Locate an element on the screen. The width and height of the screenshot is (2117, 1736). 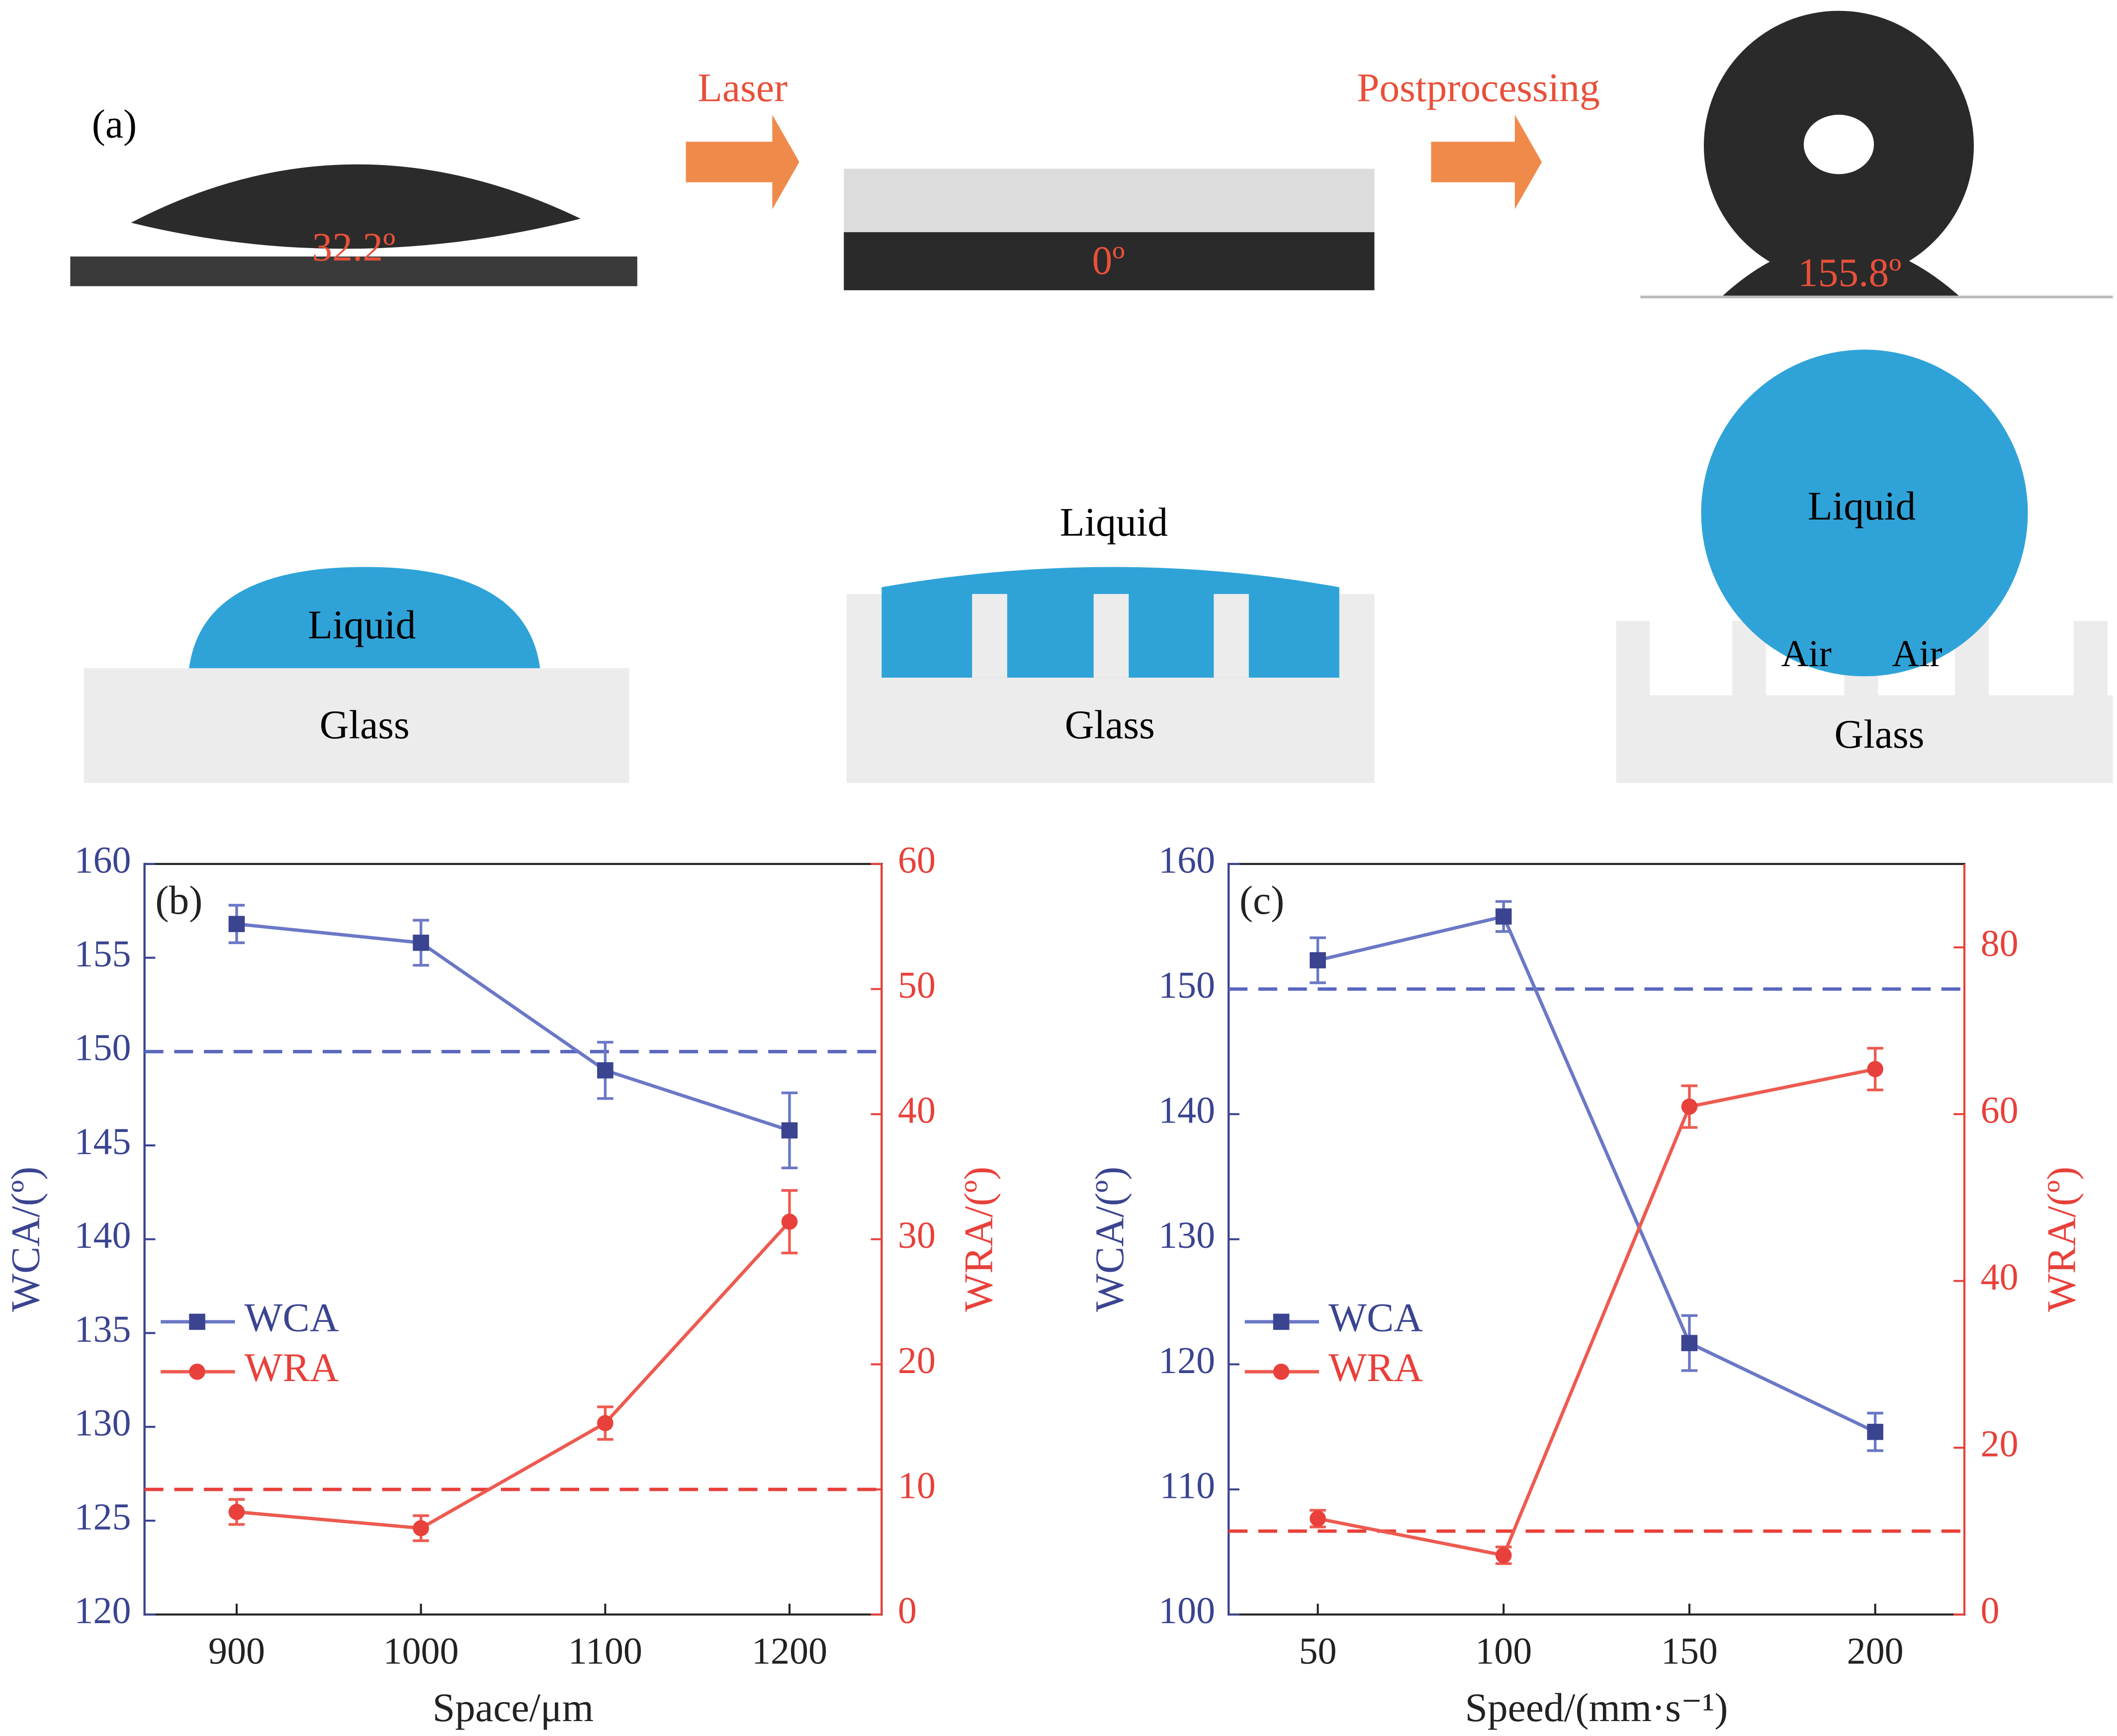
y-tick-label: 125 is located at coordinates (102, 1517).